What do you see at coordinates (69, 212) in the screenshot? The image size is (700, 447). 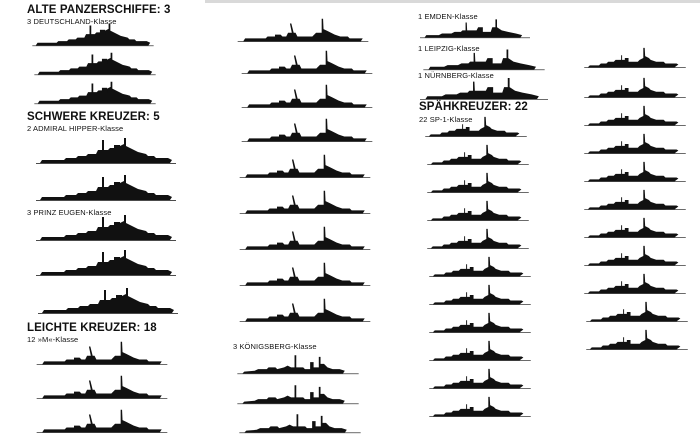 I see `label-prinz-eugen-klasse: 3 PRINZ EUGEN-Klasse` at bounding box center [69, 212].